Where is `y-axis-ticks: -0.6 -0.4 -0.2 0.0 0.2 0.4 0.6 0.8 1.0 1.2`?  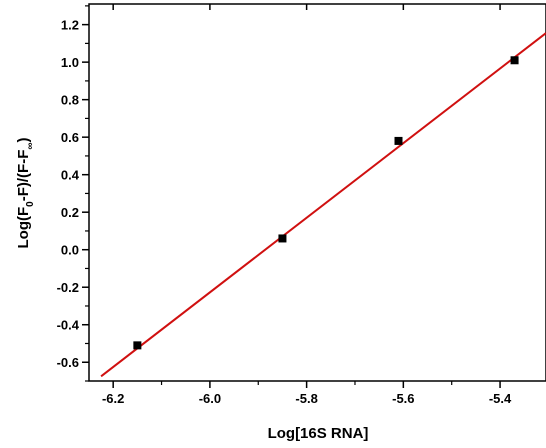 y-axis-ticks: -0.6 -0.4 -0.2 0.0 0.2 0.4 0.6 0.8 1.0 1.2 is located at coordinates (73, 193).